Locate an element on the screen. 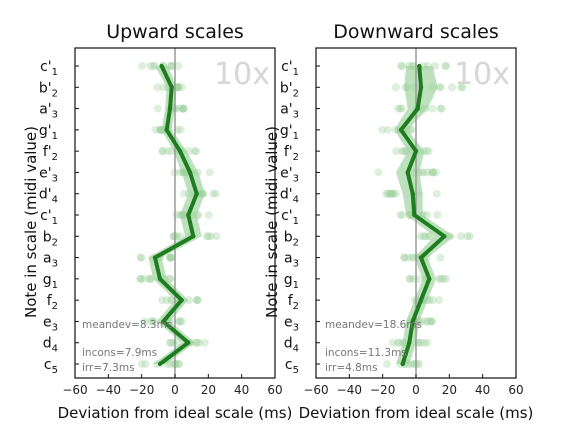 This screenshot has height=432, width=577. note-label: b2 is located at coordinates (291, 238).